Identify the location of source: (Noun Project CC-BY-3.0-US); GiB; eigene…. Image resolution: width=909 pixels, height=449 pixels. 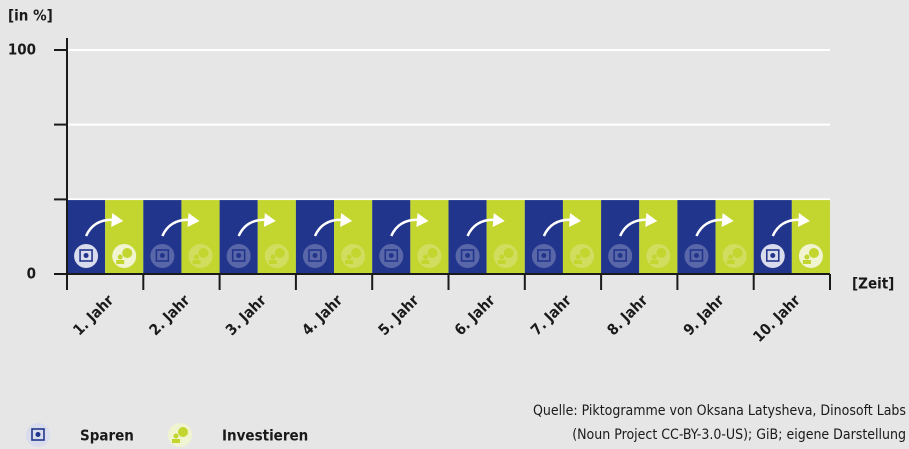
(739, 435).